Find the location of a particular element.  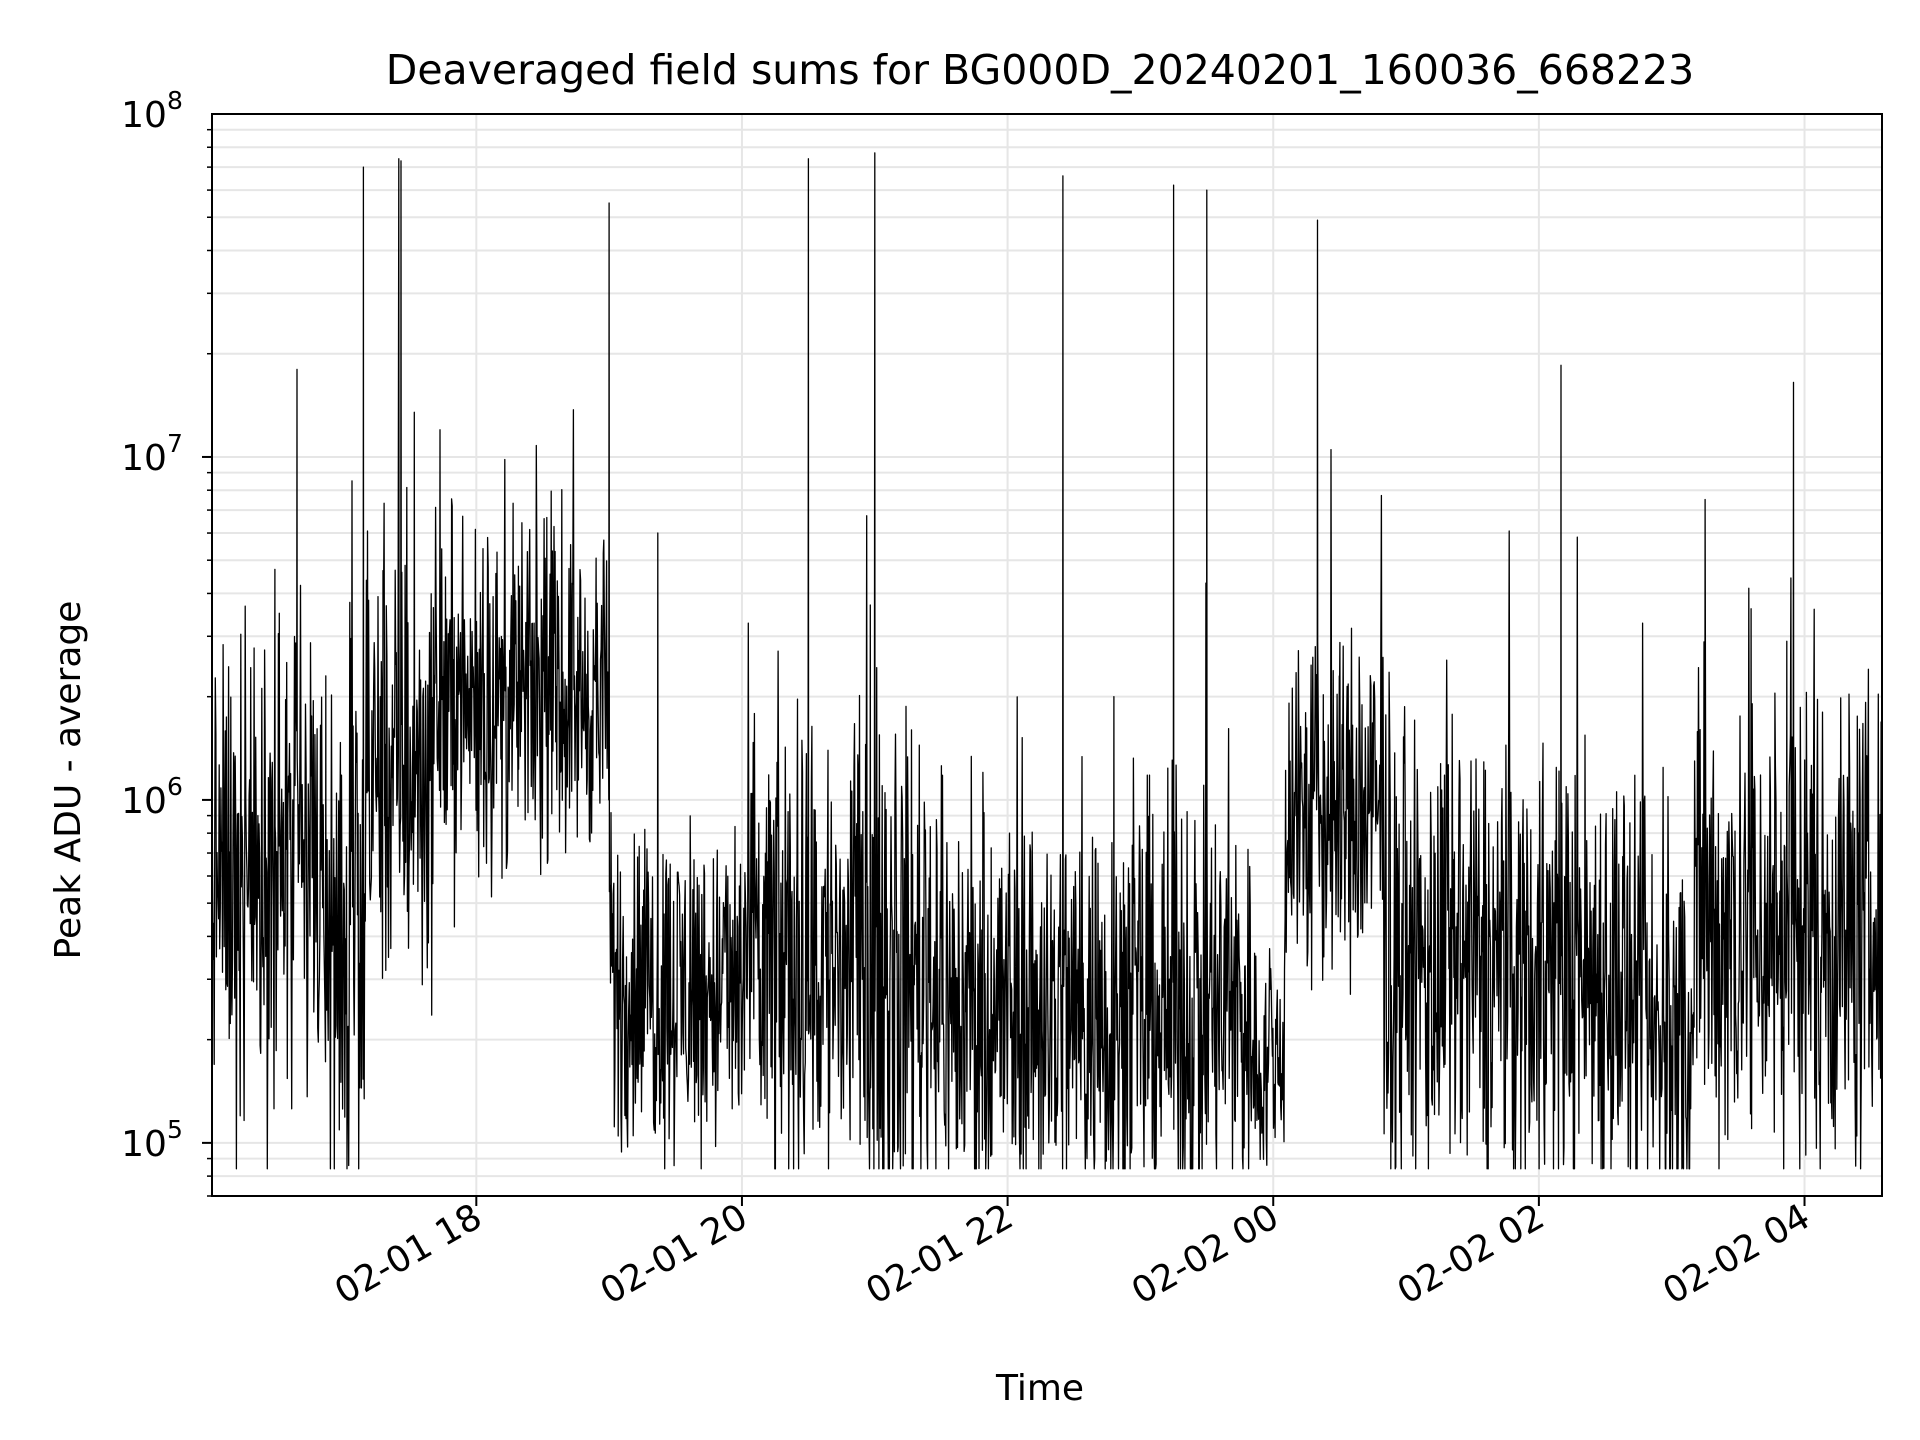

y-axis-label: Peak ADU - average is located at coordinates (68, 780).